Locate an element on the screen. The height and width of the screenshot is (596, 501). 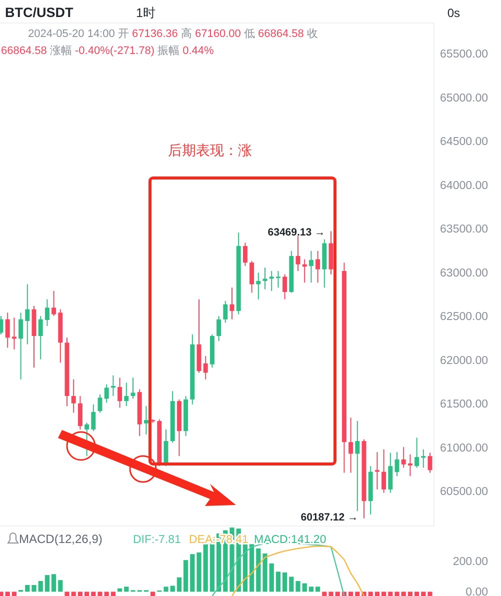
annotation: 后期表现：涨 is located at coordinates (210, 150).